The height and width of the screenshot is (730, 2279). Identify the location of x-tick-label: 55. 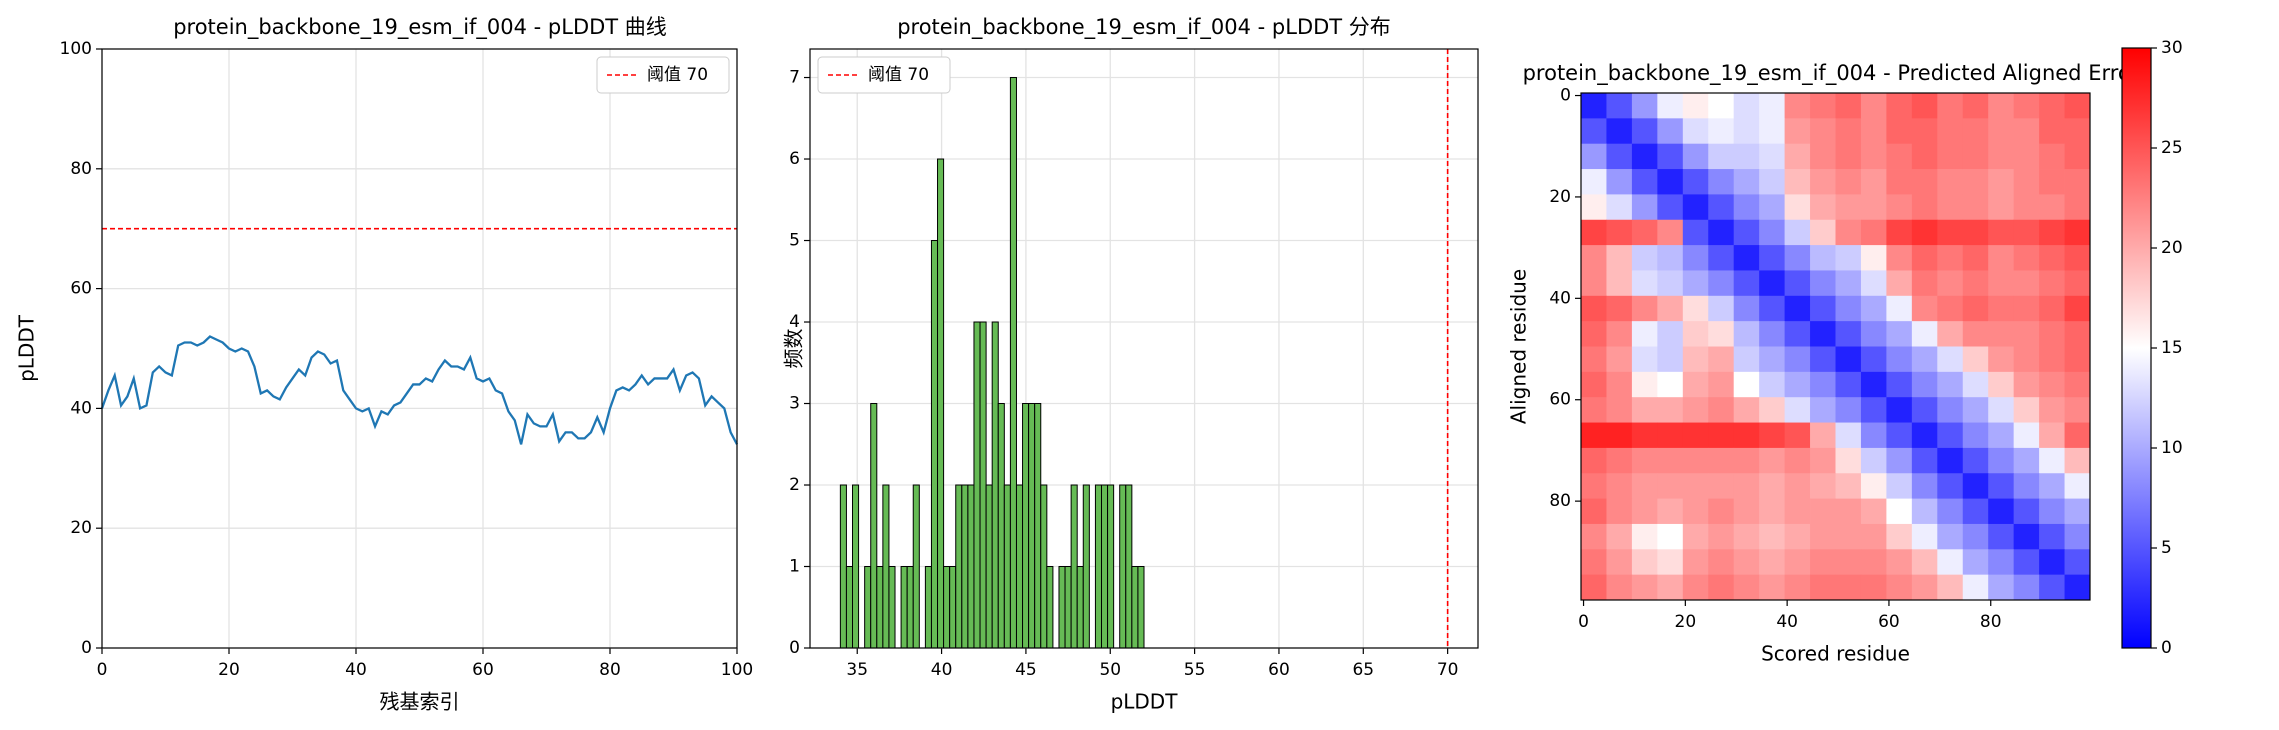
(1195, 670).